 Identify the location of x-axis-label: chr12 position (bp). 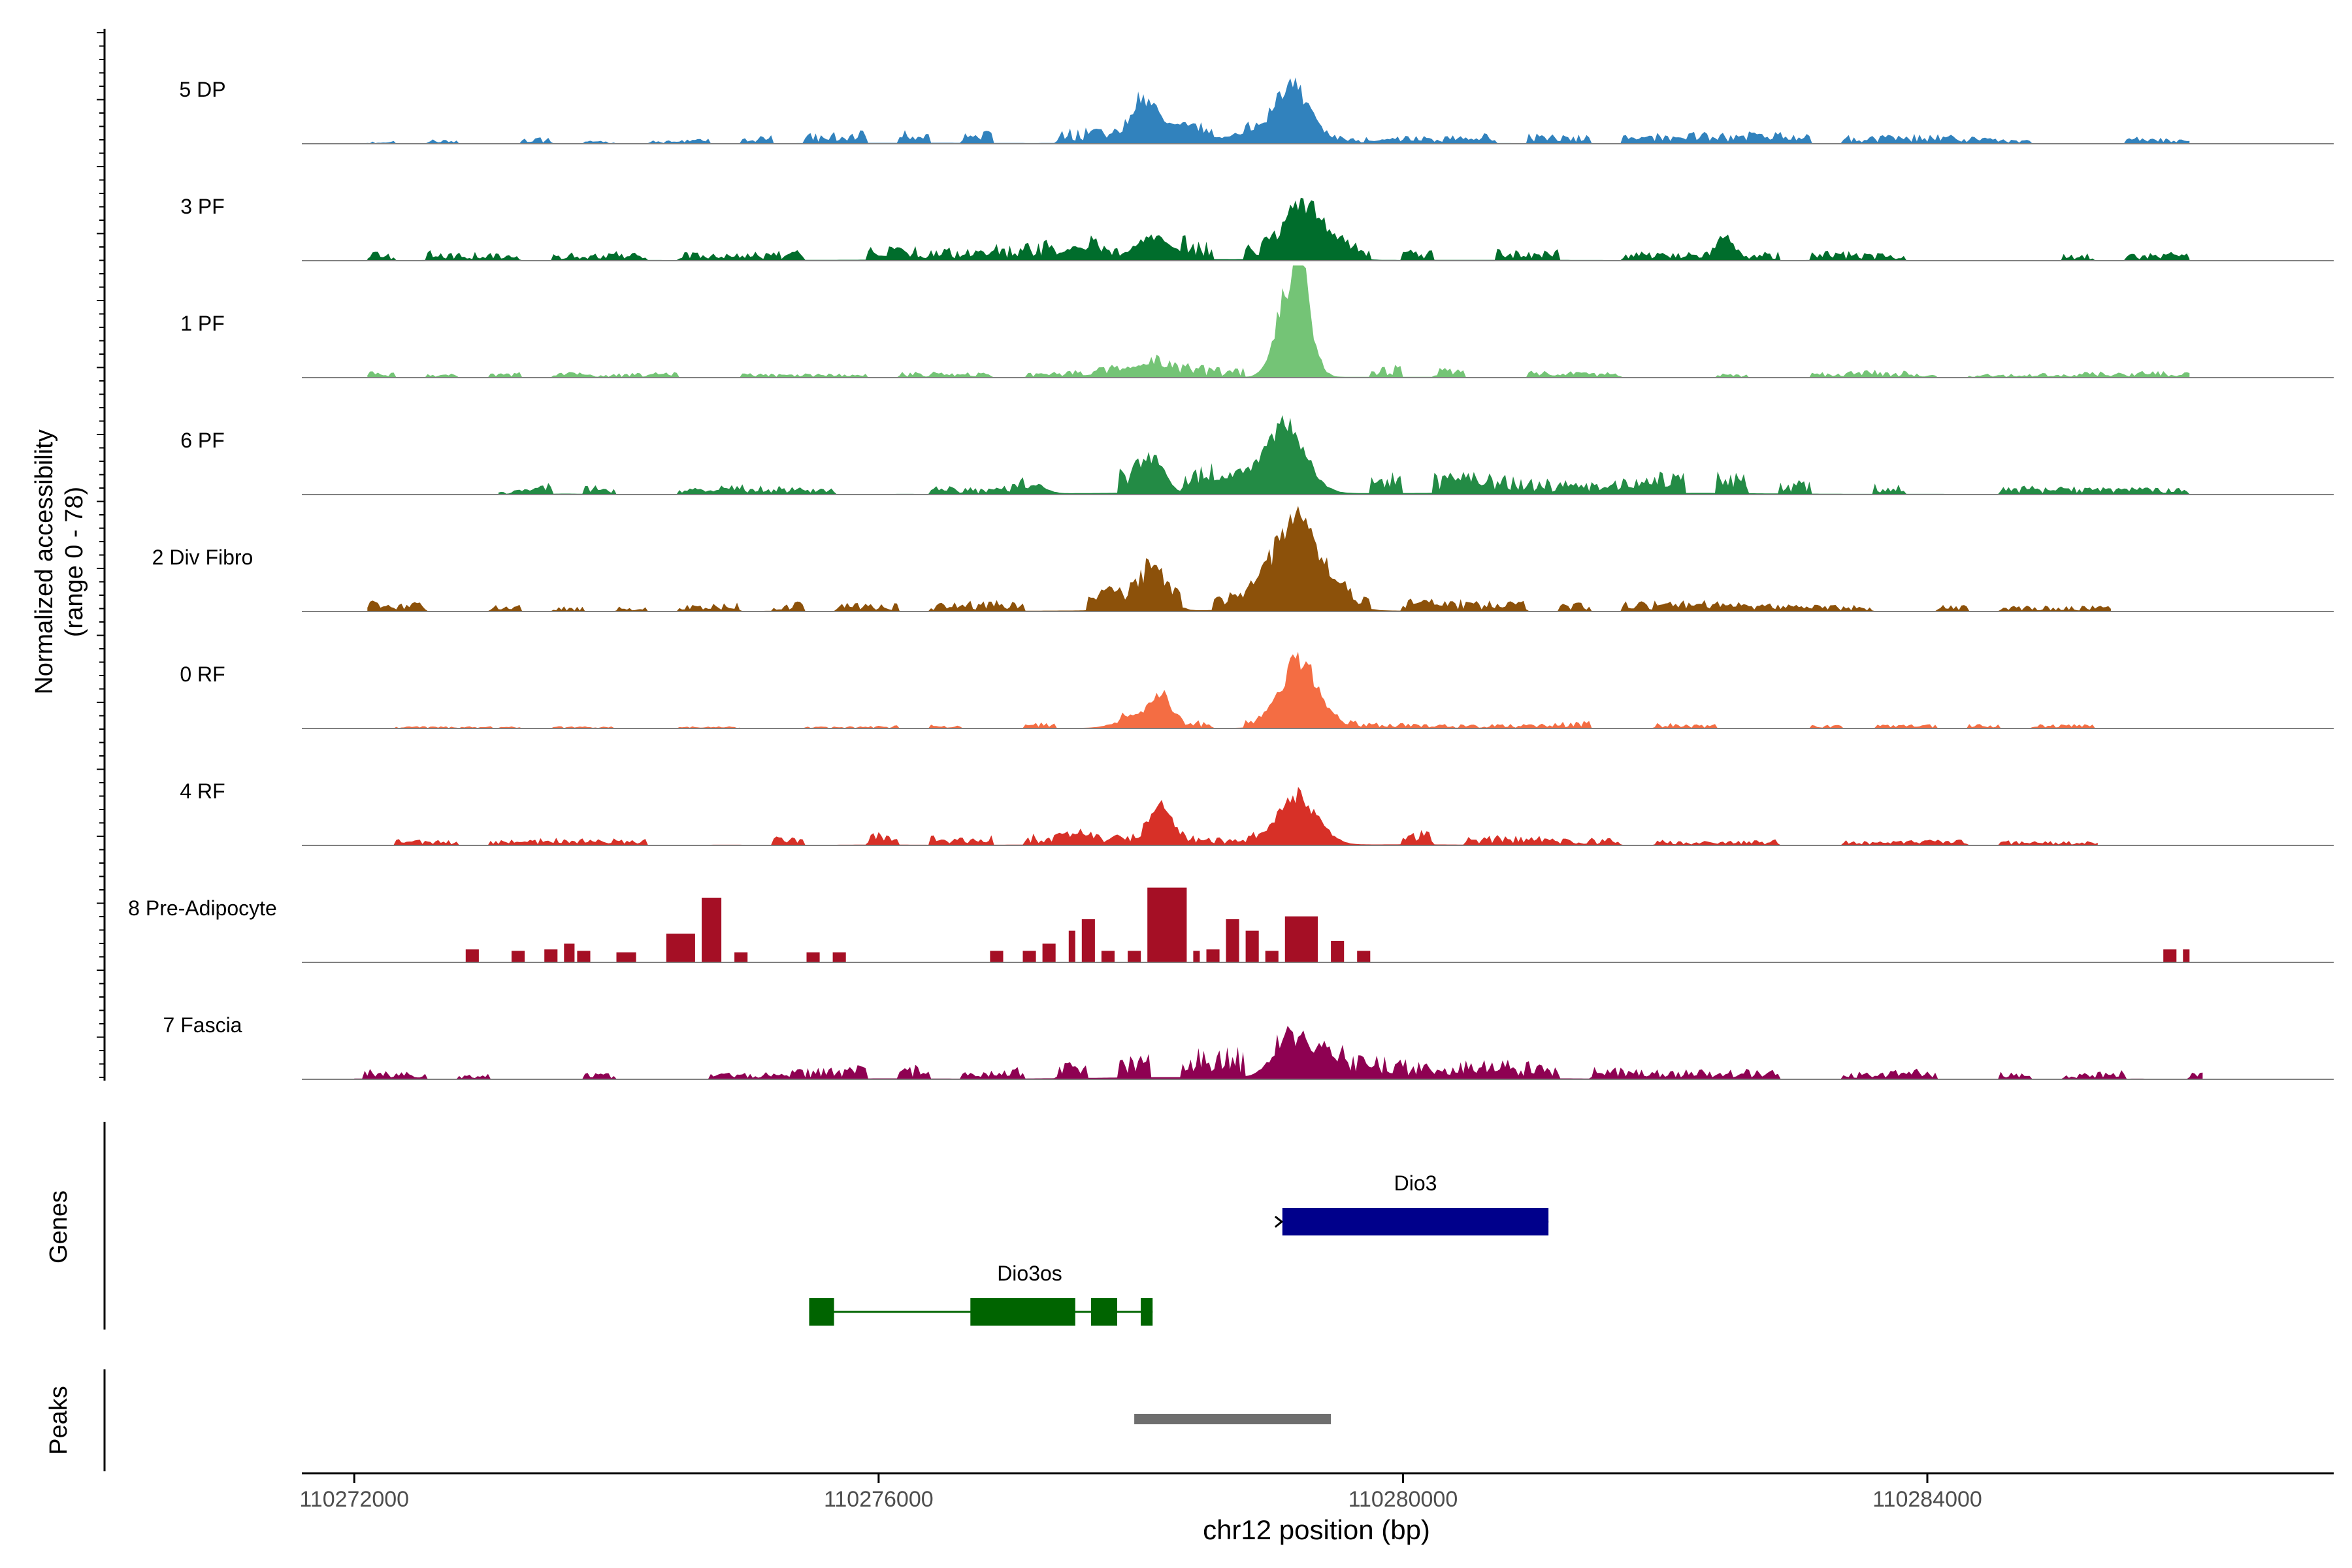
(1316, 1529).